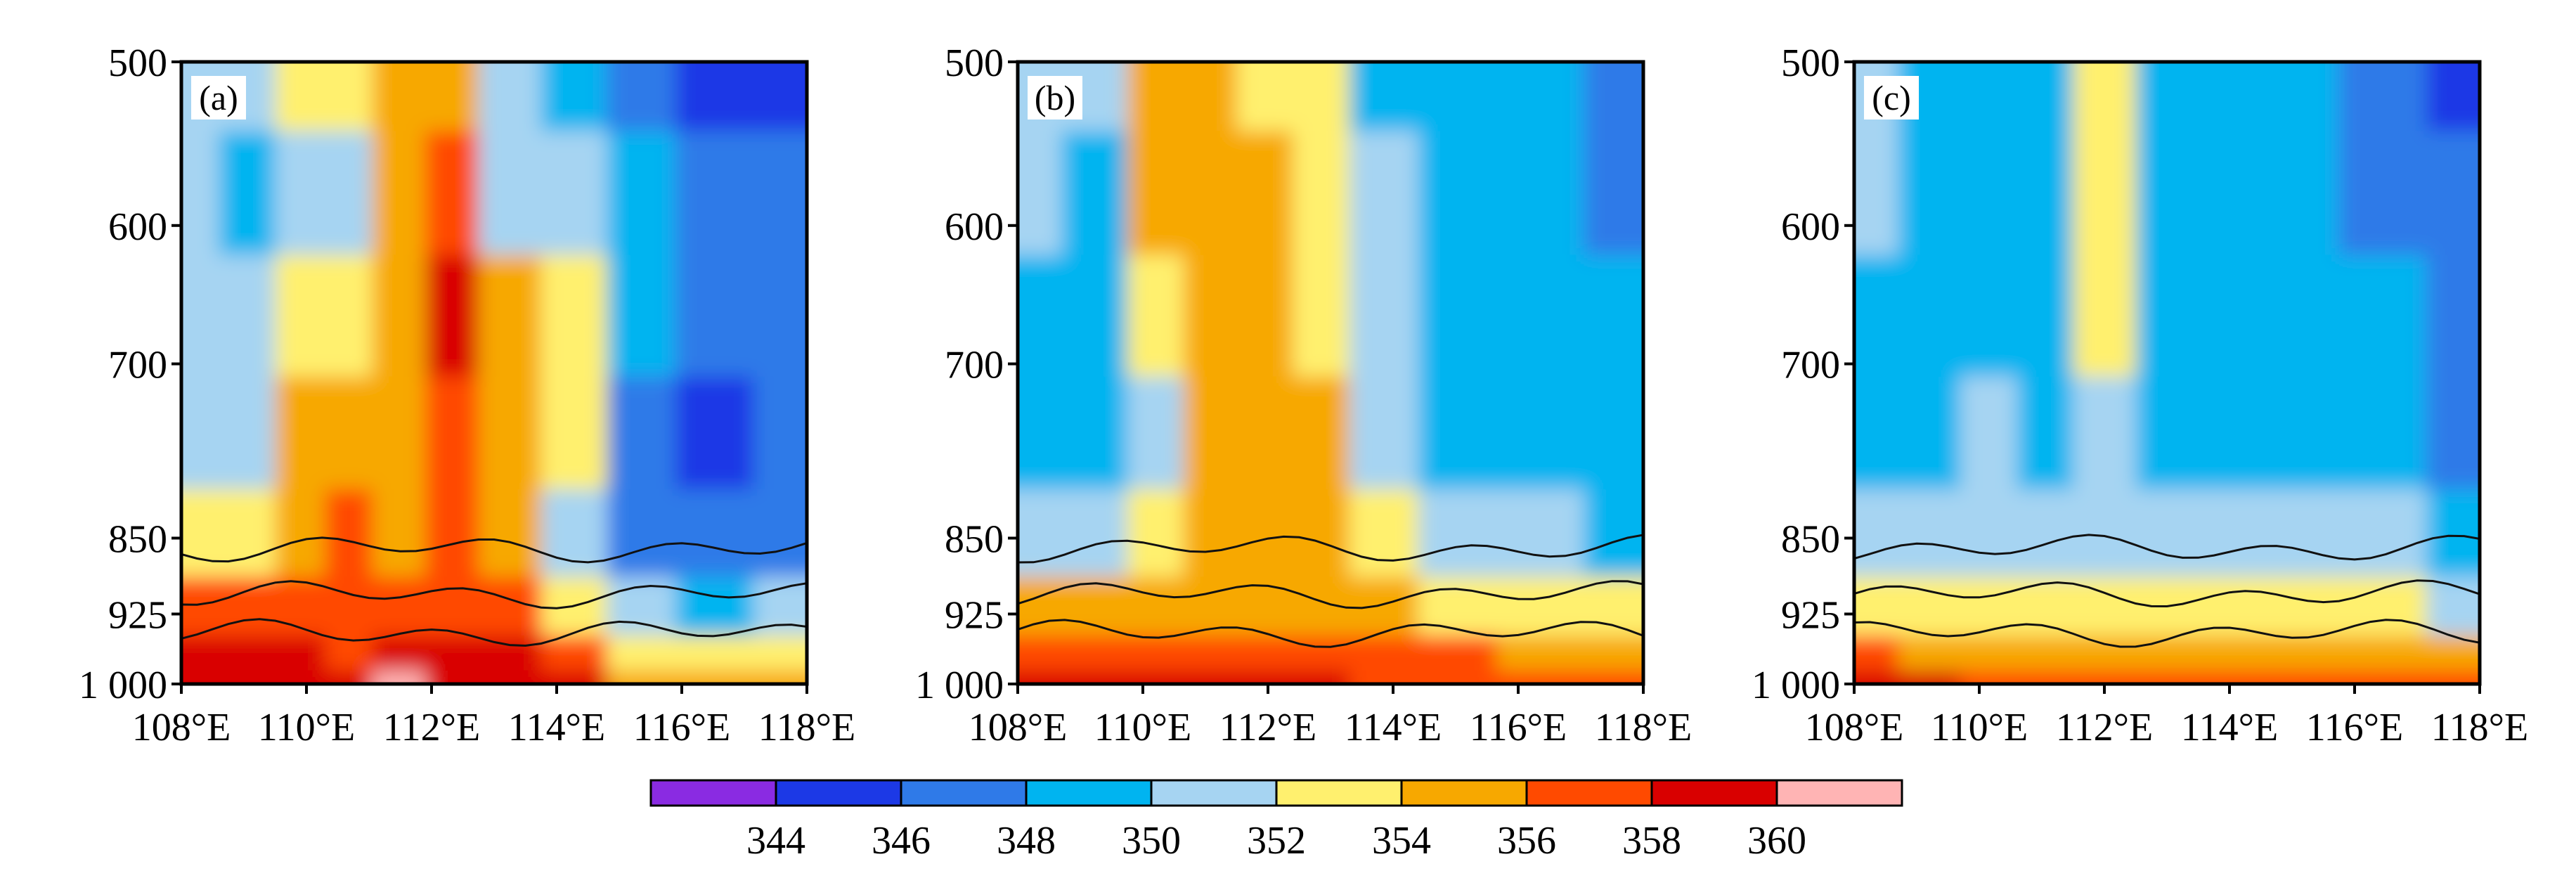  I want to click on panel-label: (a), so click(219, 98).